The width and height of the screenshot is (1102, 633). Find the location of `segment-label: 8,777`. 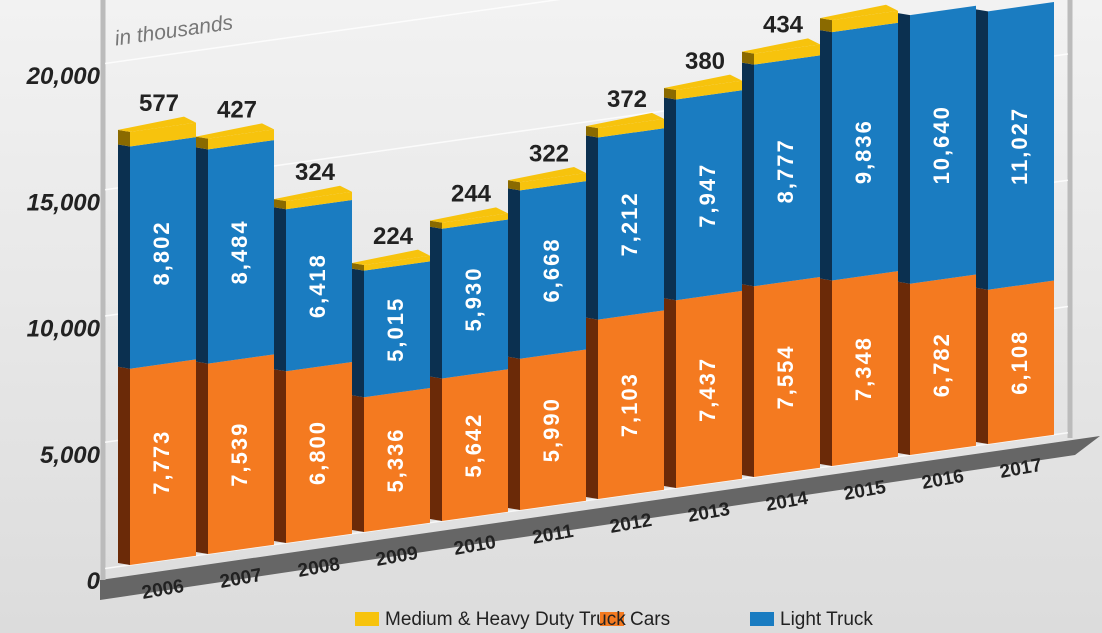

segment-label: 8,777 is located at coordinates (785, 170).